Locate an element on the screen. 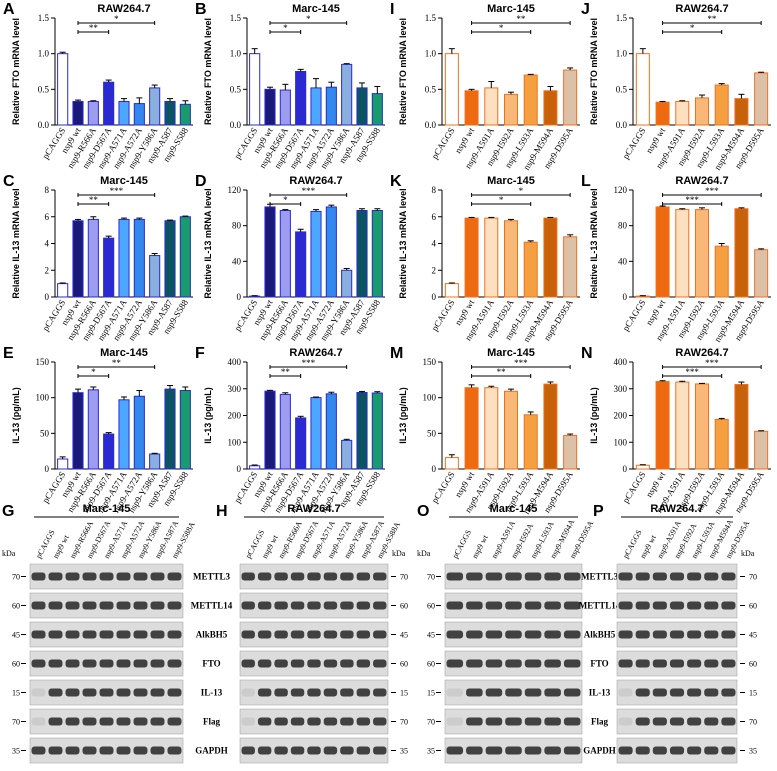 This screenshot has width=777, height=771. y-tick-label: 400 is located at coordinates (235, 362).